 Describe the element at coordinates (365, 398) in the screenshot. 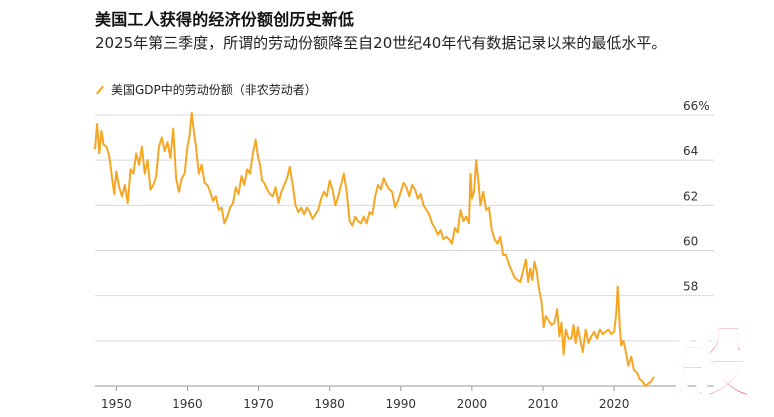

I see `x-axis-ticks: 1950 1960 1970 1980 1990 2000 2010 2020` at that location.